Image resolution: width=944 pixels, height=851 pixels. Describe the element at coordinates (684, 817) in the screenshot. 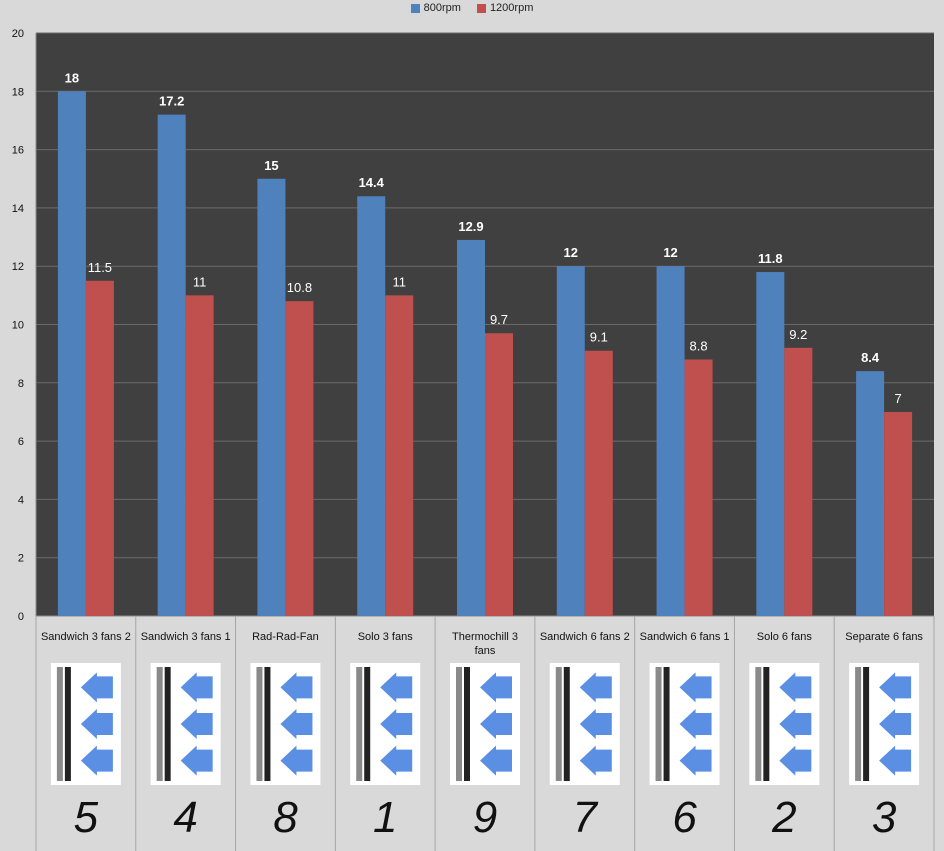

I see `rank-number: 6` at that location.